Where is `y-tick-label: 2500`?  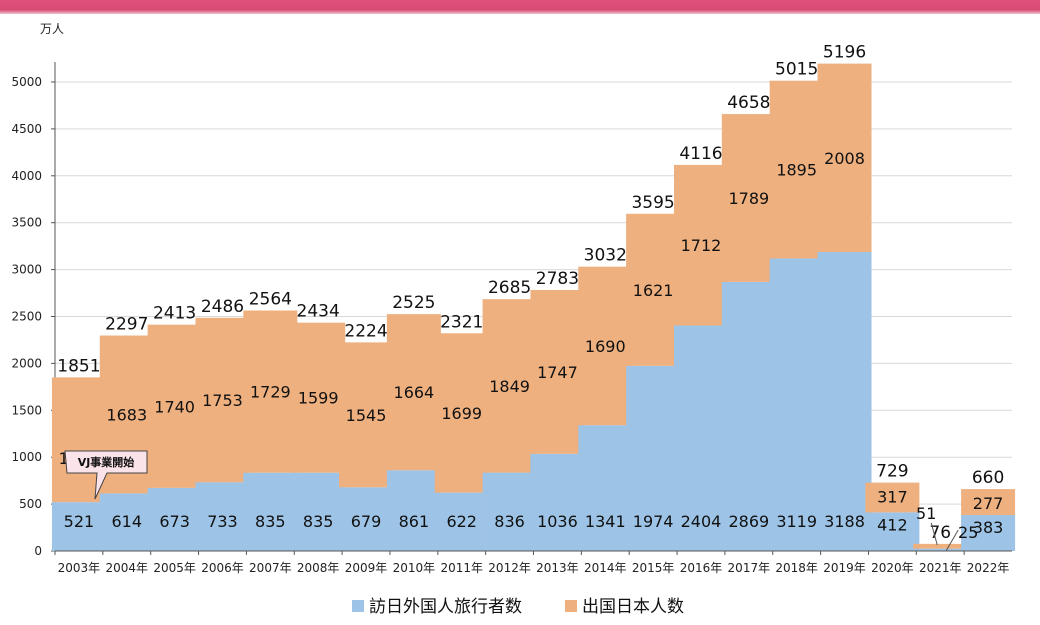
y-tick-label: 2500 is located at coordinates (26, 317).